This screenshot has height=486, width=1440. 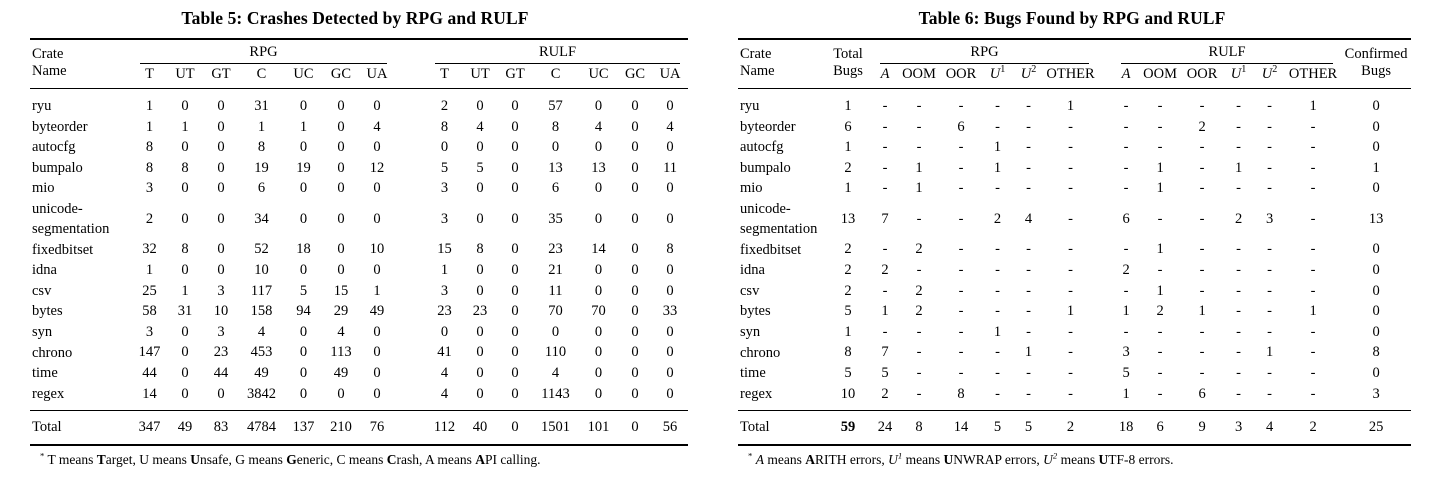 I want to click on table-row: csv 25 1 3 117 5 15 1 3 0 0 11 0 0 0, so click(x=359, y=291).